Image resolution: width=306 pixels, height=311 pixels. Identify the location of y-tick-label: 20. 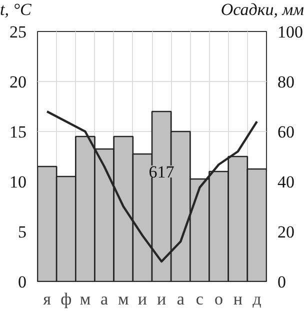
(18, 82).